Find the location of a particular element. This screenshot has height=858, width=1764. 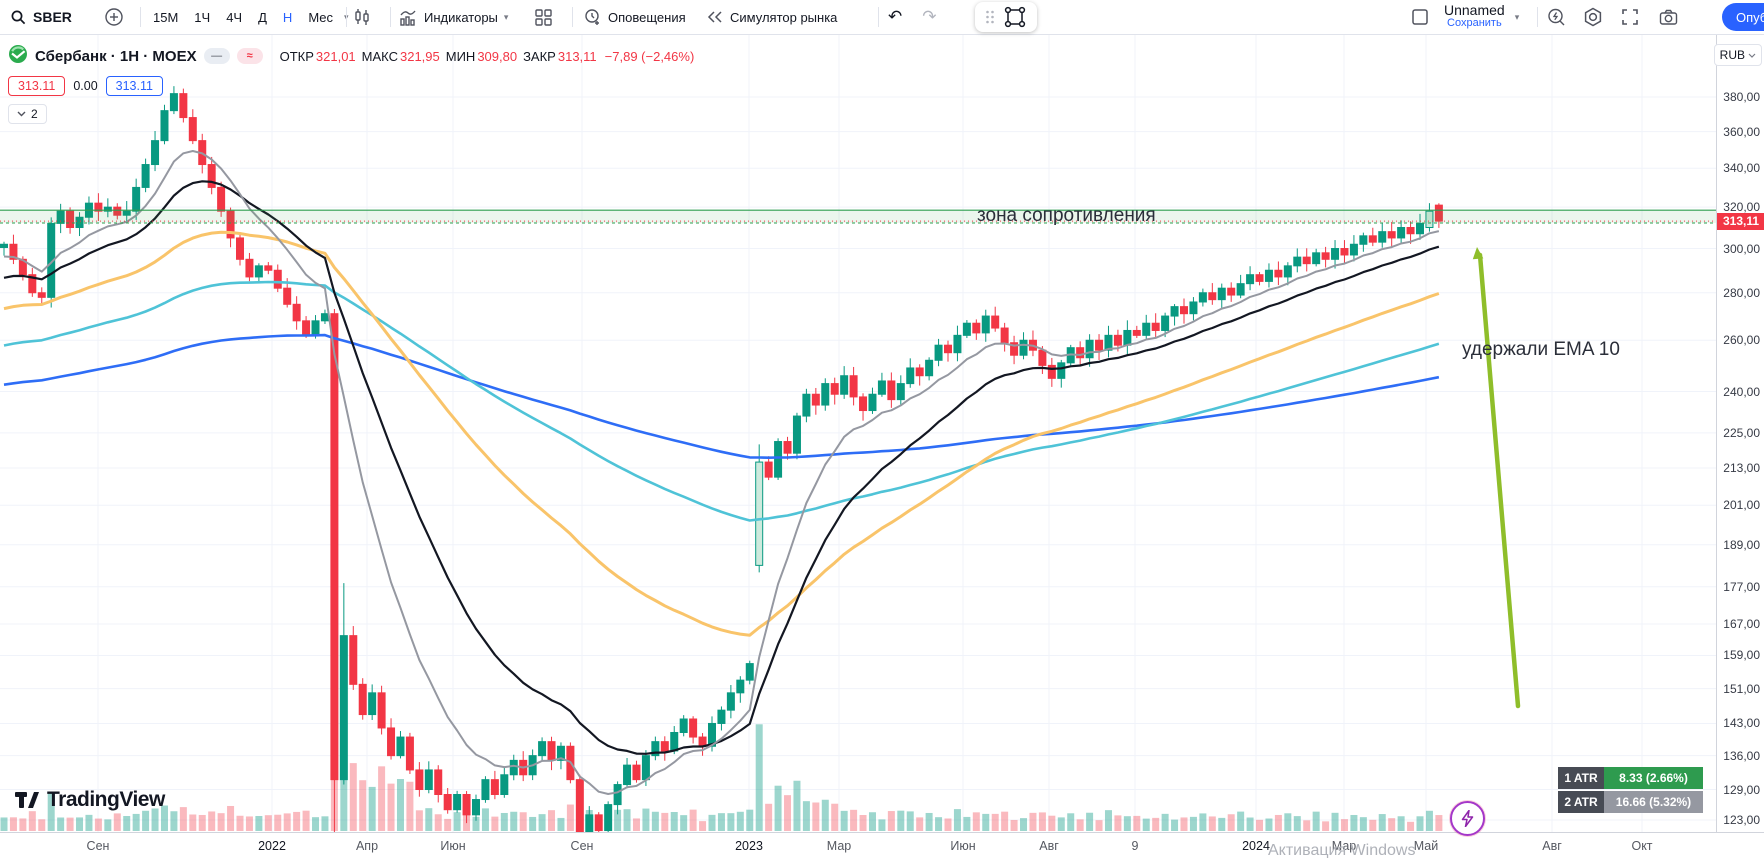

settings-button is located at coordinates (1593, 17).